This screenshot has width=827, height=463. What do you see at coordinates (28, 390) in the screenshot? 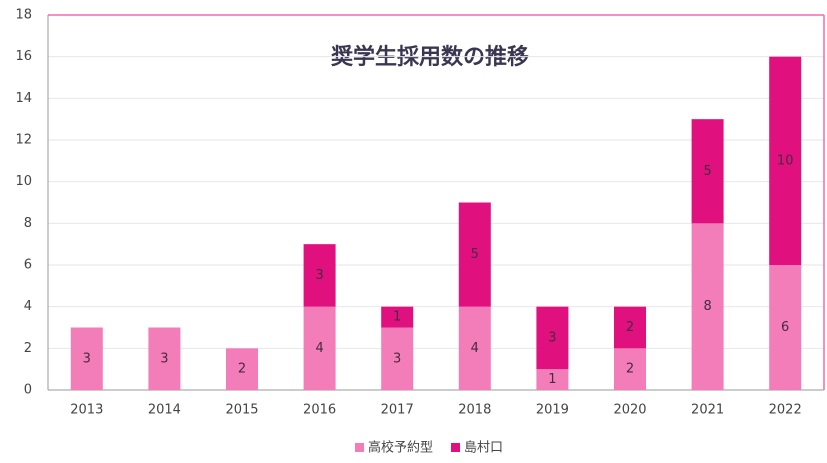
I see `y-tick-label: 0` at bounding box center [28, 390].